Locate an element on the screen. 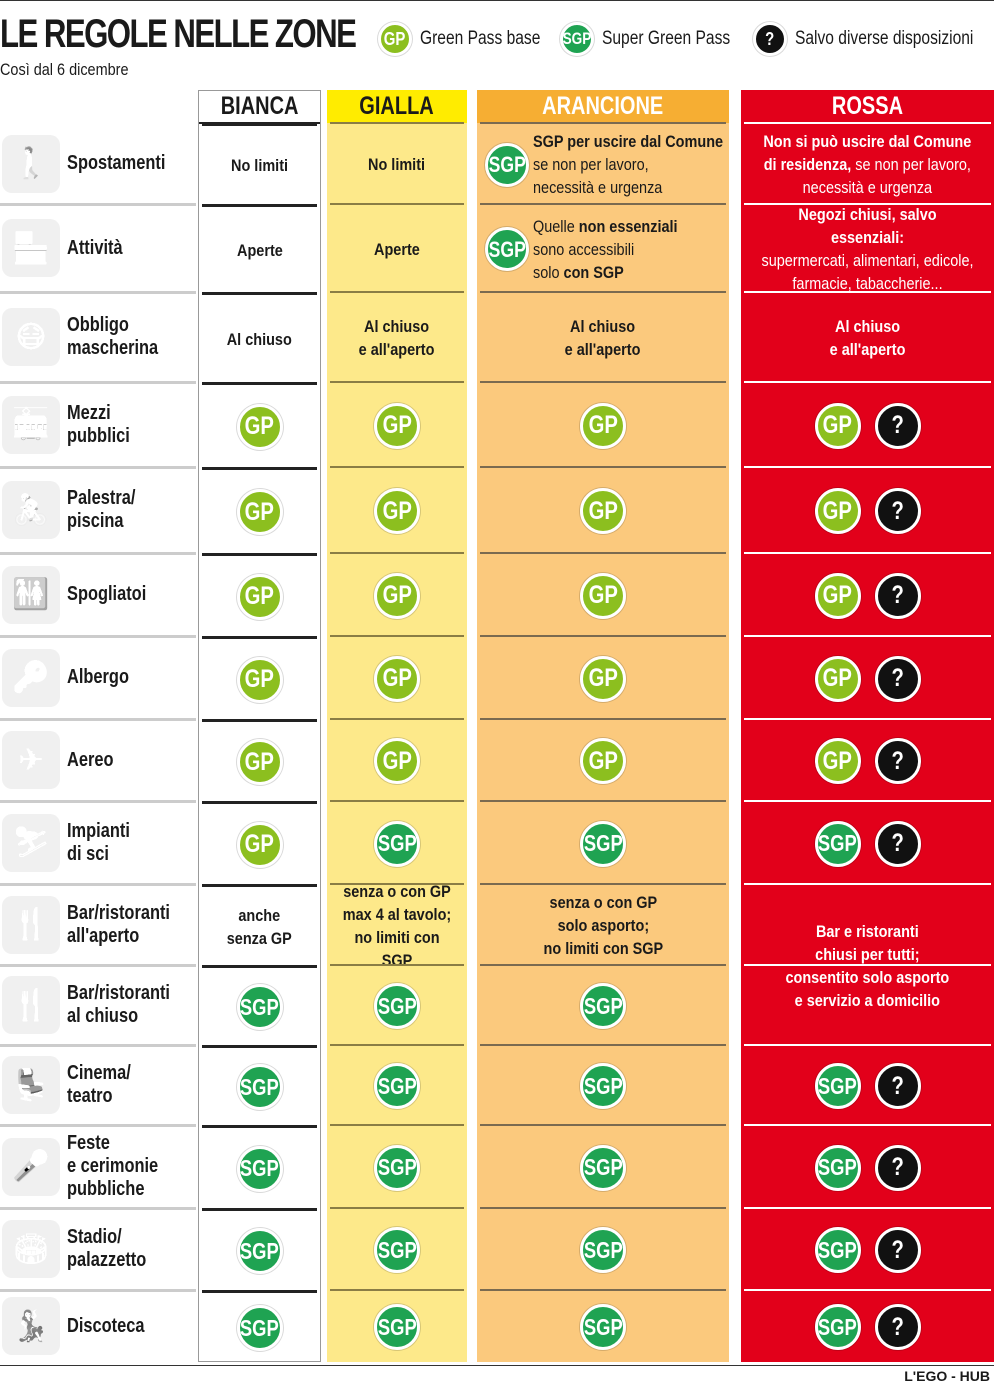 This screenshot has height=1387, width=994. legend-item: SGP Super Green Pass is located at coordinates (659, 39).